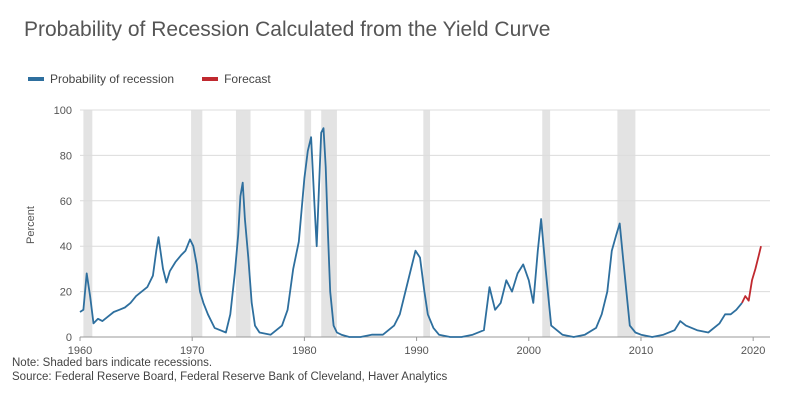  I want to click on x-tick-label-2020: 2020, so click(753, 351).